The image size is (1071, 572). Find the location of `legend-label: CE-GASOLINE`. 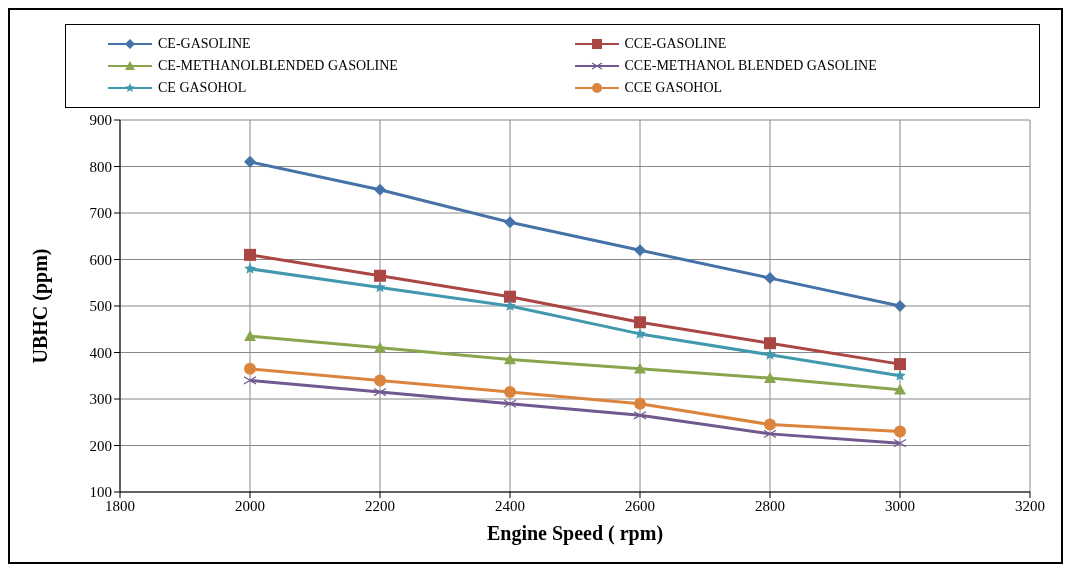

legend-label: CE-GASOLINE is located at coordinates (204, 44).